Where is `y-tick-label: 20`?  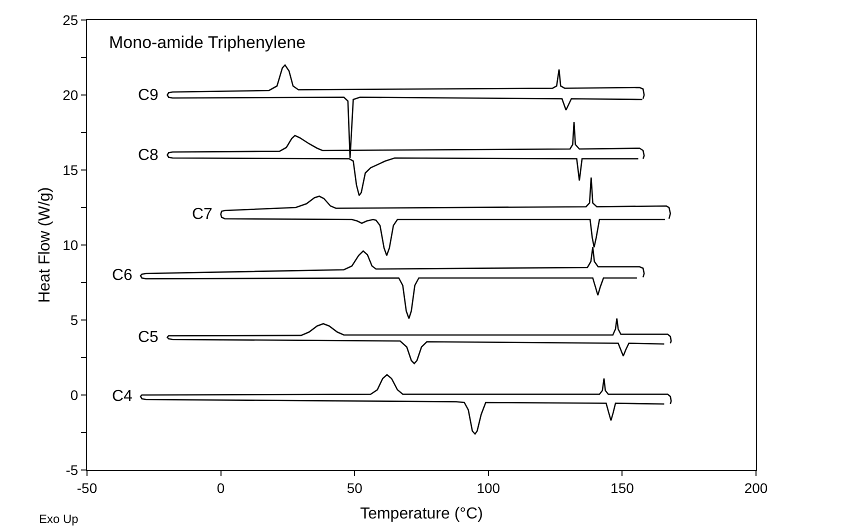 y-tick-label: 20 is located at coordinates (70, 94).